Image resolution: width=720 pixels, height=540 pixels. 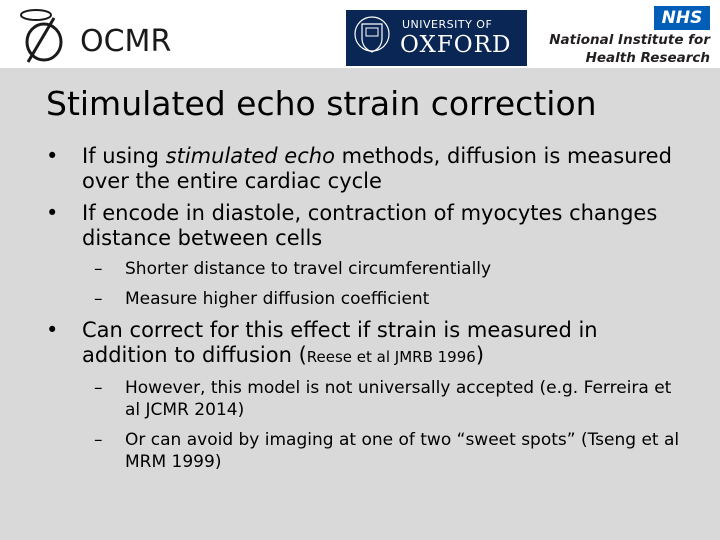 I want to click on oxford-logo-line2: OXFORD, so click(x=456, y=45).